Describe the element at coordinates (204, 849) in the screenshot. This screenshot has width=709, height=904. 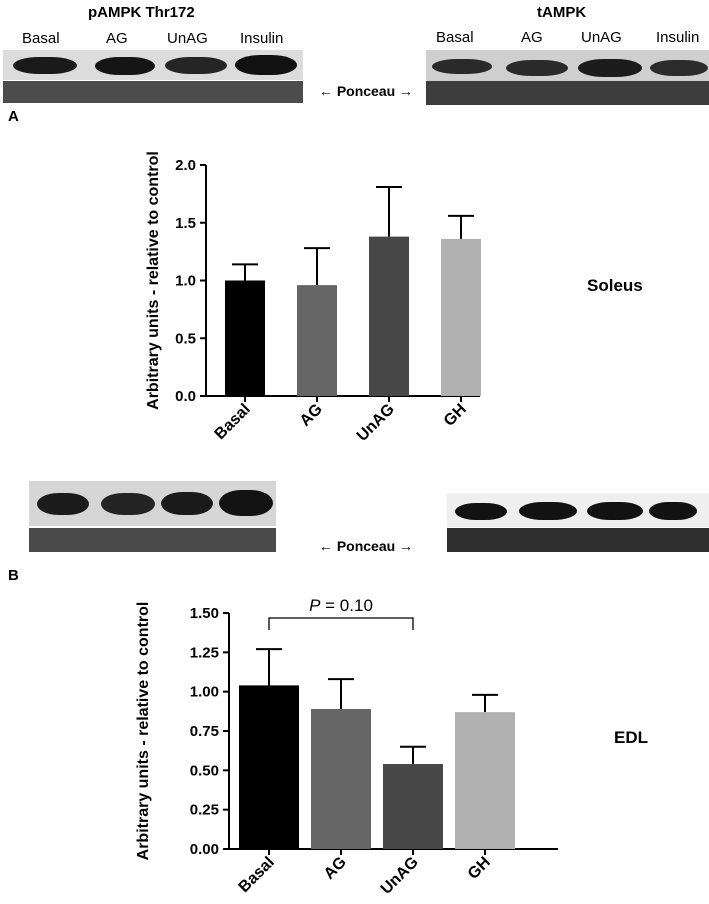
I see `y-tick-label: 0.00` at that location.